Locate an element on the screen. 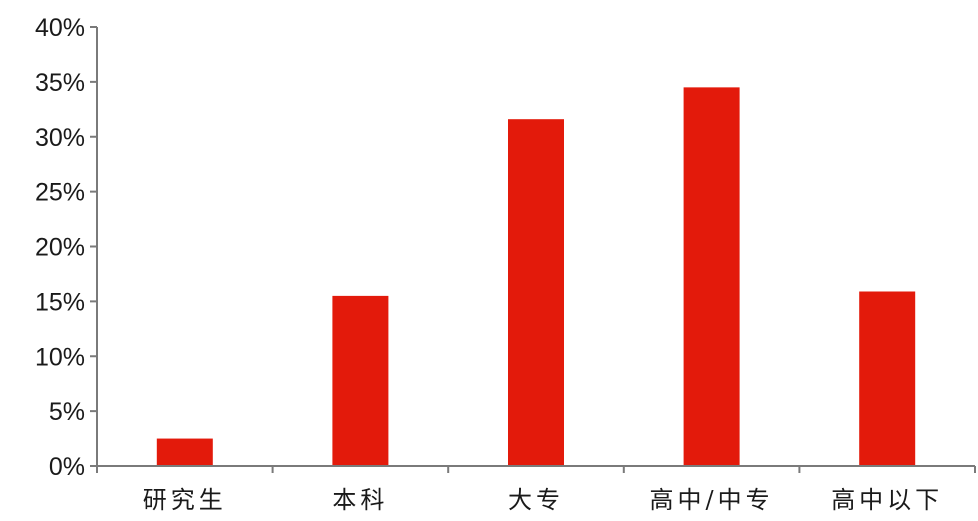  y-tick-label: 0% is located at coordinates (67, 467).